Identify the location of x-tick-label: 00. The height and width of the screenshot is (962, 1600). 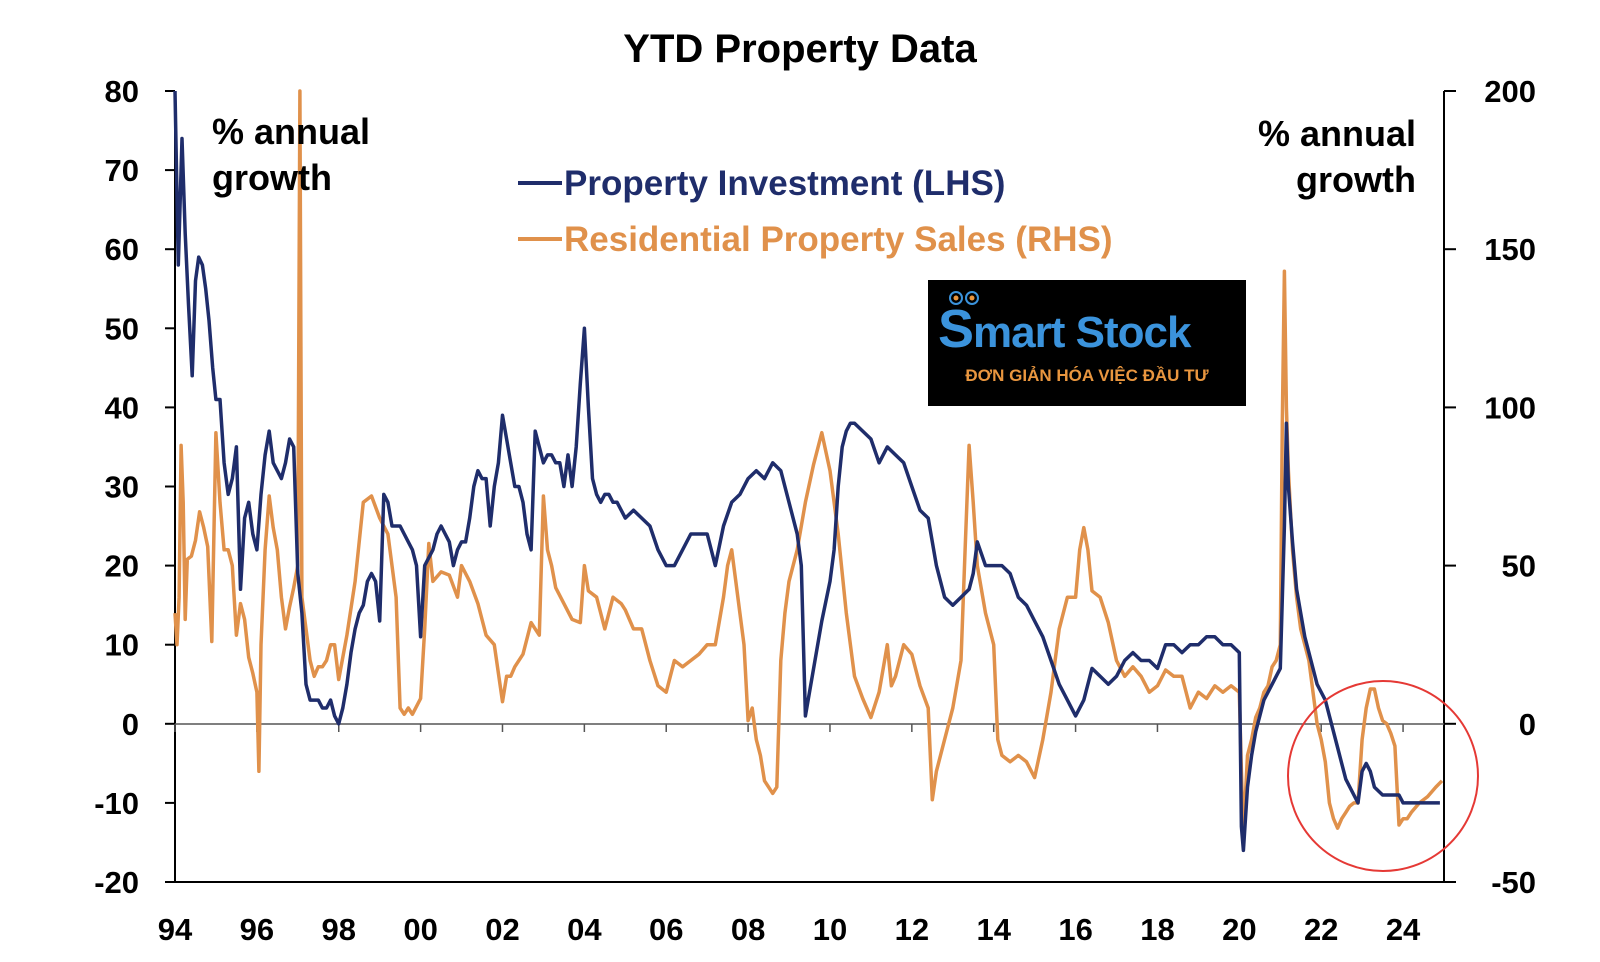
(420, 929).